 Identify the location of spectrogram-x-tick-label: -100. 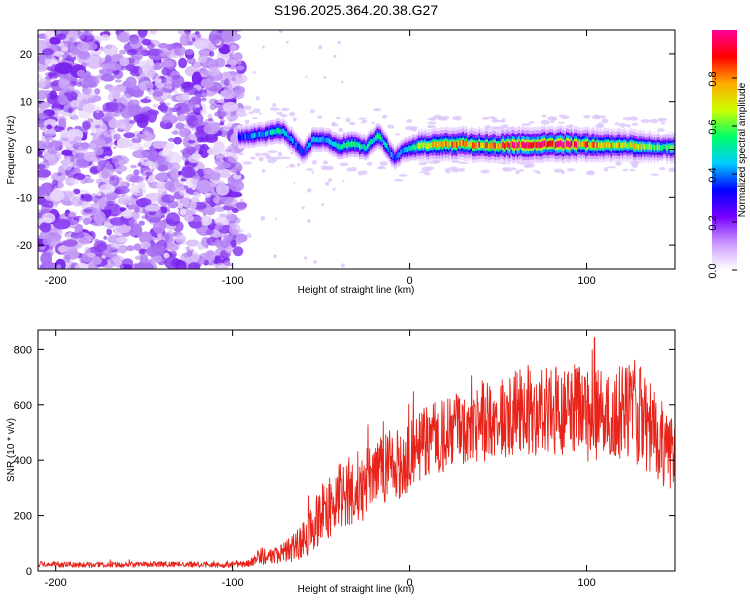
(233, 281).